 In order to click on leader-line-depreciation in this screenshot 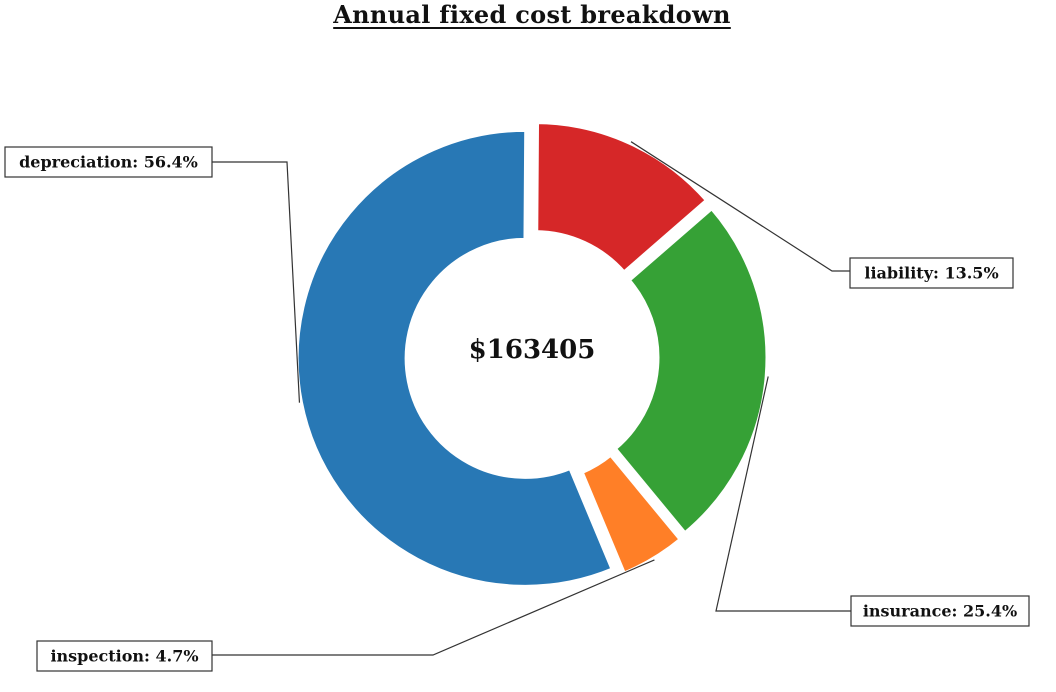, I will do `click(256, 282)`.